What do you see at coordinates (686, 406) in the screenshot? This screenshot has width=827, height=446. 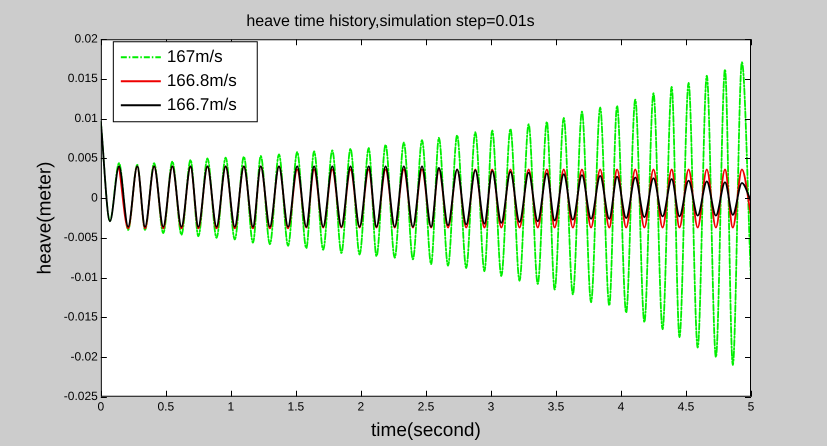 I see `x-tick-label: 4.5` at bounding box center [686, 406].